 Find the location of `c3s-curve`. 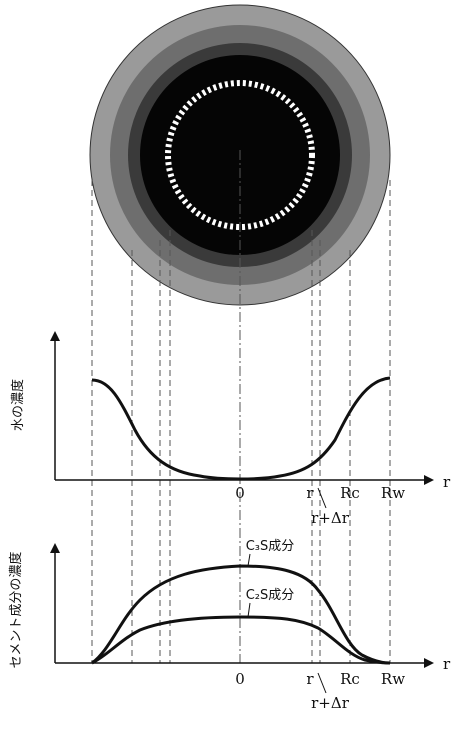

c3s-curve is located at coordinates (241, 614).